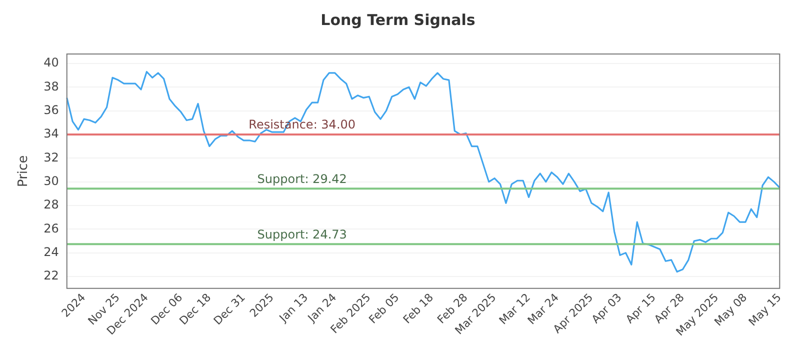  Describe the element at coordinates (398, 19) in the screenshot. I see `chart-title: Long Term Signals` at that location.